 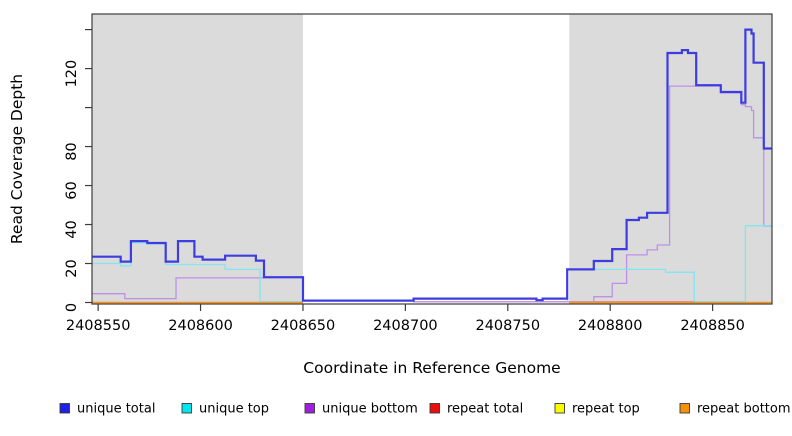 What do you see at coordinates (606, 409) in the screenshot?
I see `legend-label: repeat top` at bounding box center [606, 409].